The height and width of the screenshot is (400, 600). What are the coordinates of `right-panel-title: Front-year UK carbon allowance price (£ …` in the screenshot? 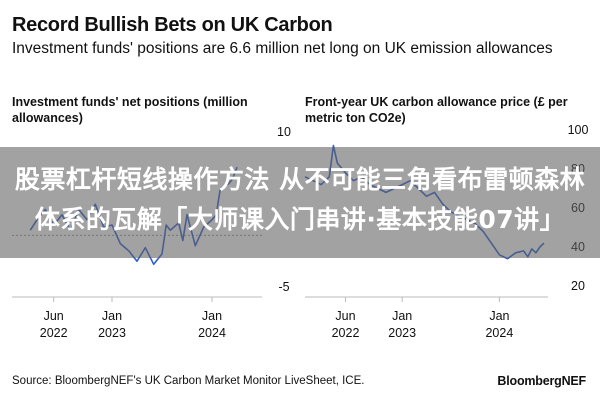 It's located at (436, 110).